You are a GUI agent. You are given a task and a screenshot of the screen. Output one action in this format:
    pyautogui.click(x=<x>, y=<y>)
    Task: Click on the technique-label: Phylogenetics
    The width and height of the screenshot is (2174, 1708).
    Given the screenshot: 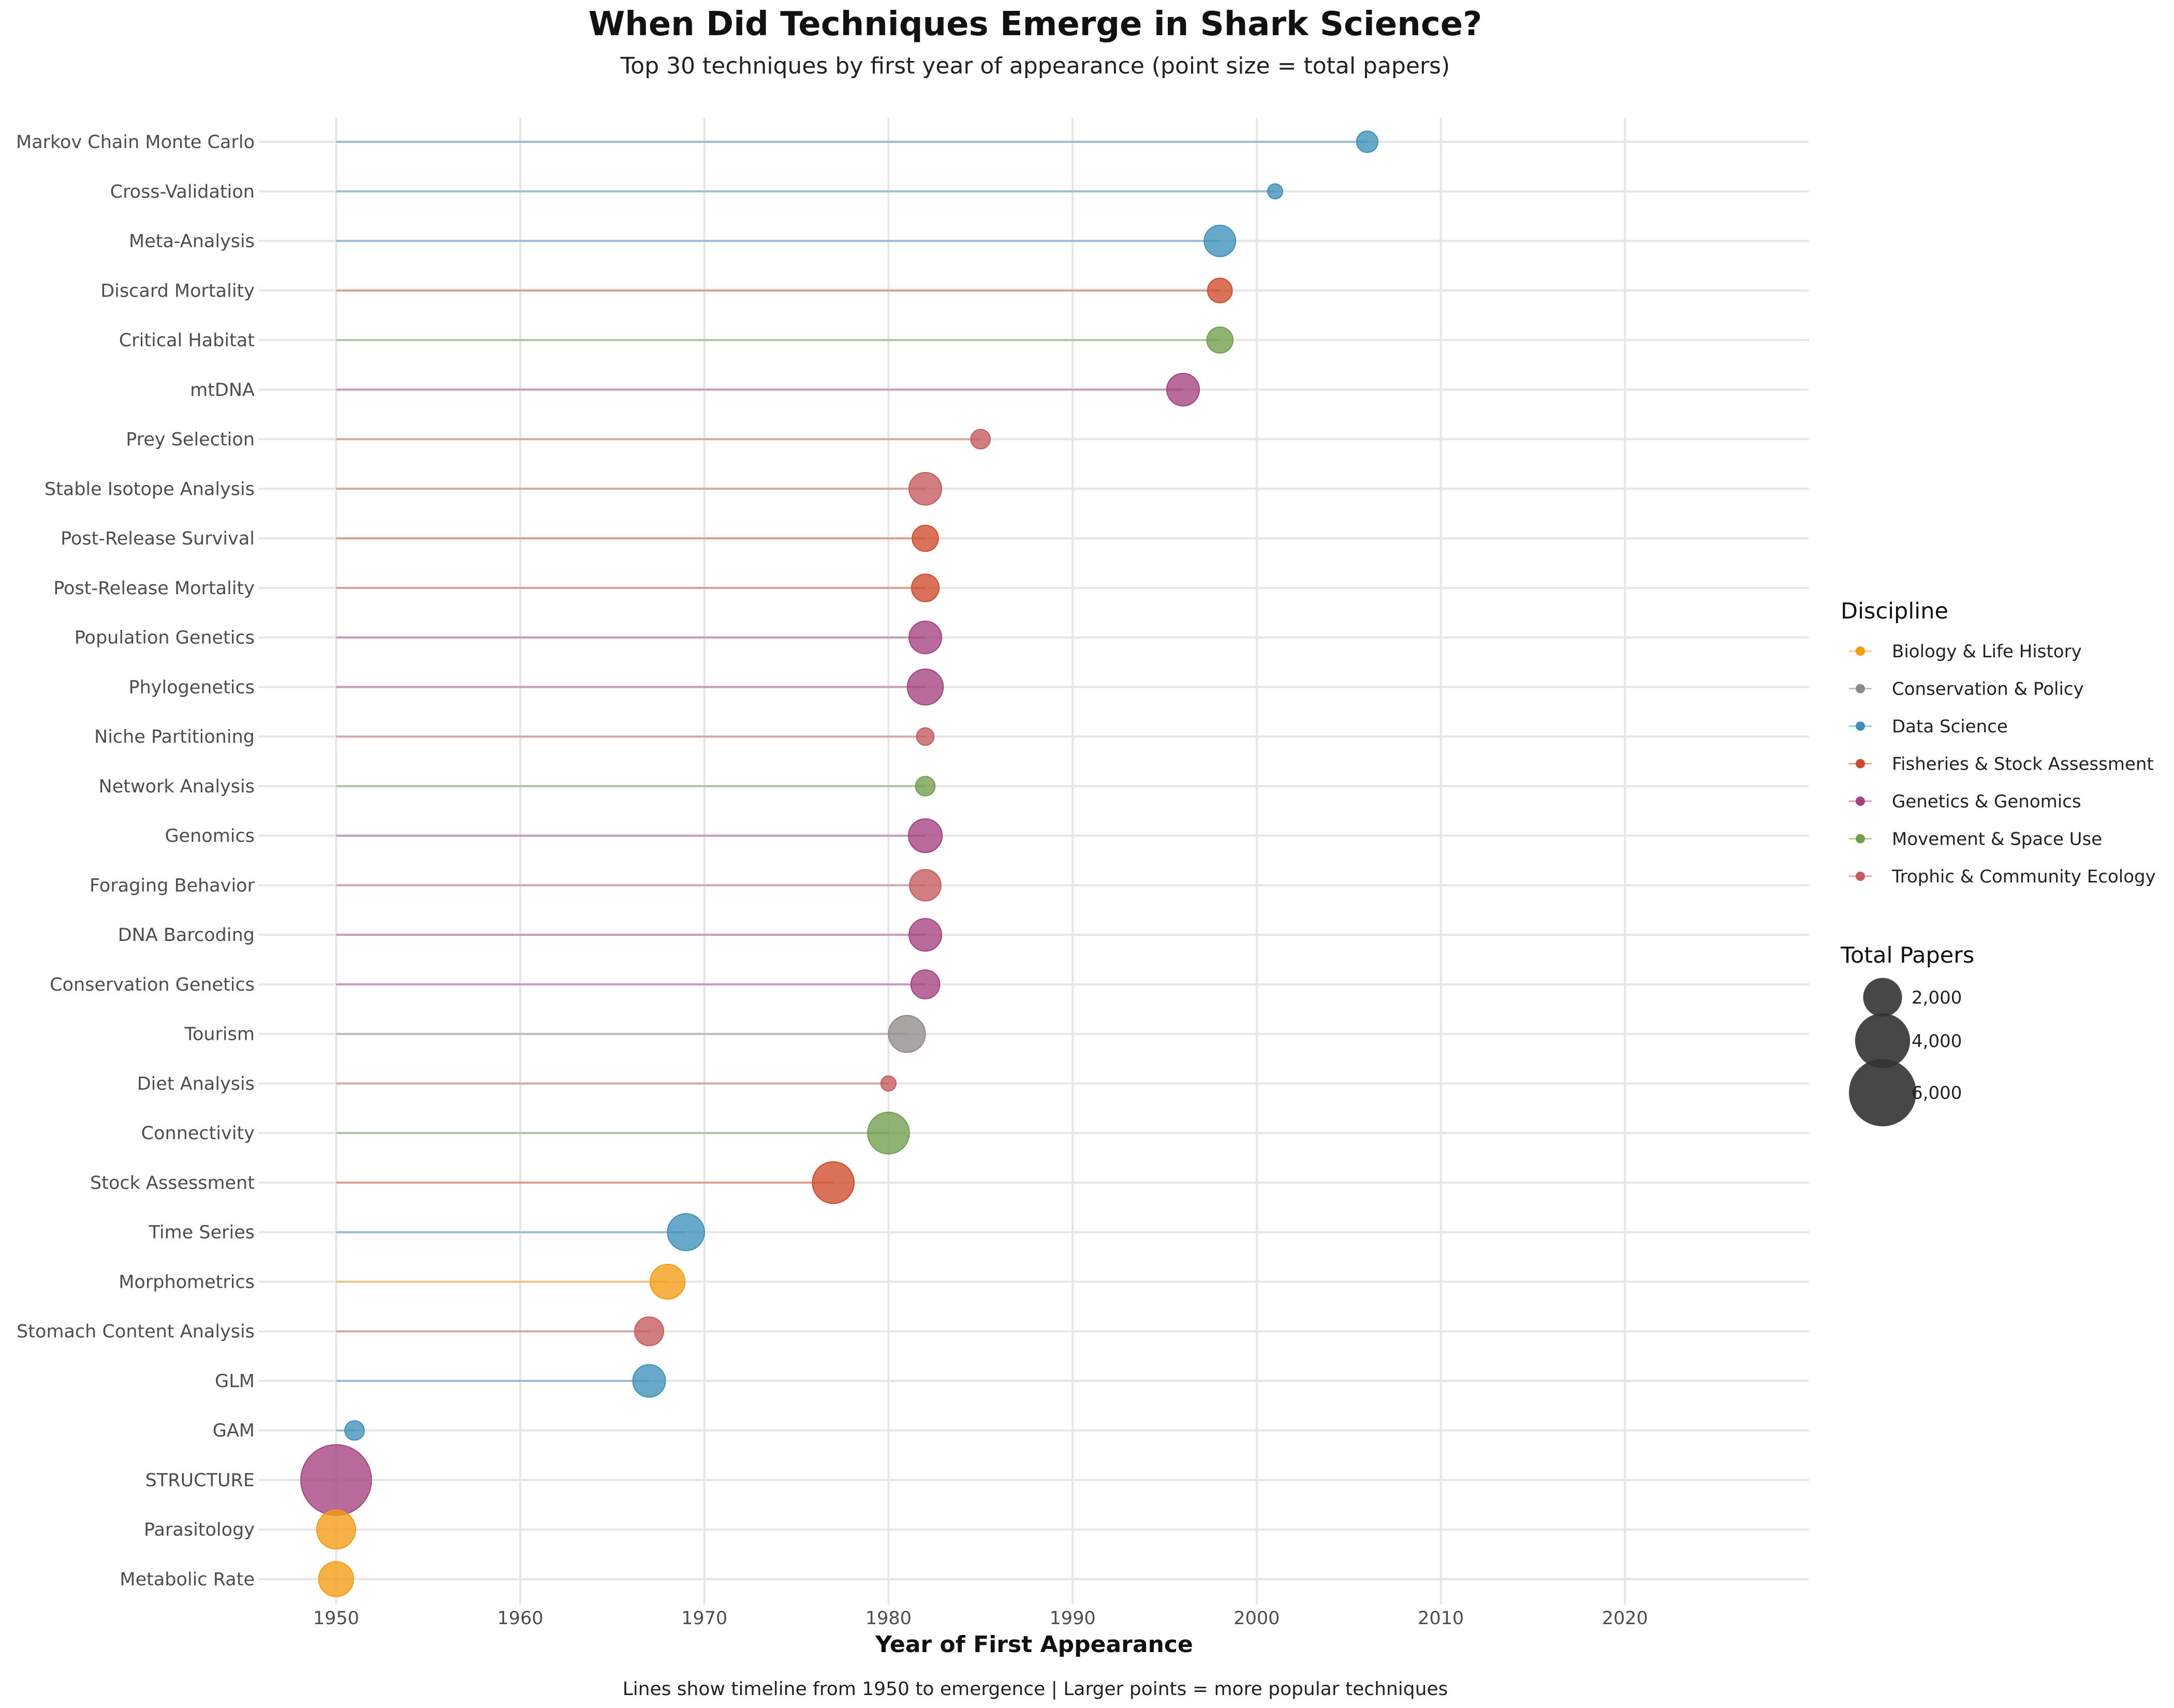 What is the action you would take?
    pyautogui.click(x=191, y=687)
    